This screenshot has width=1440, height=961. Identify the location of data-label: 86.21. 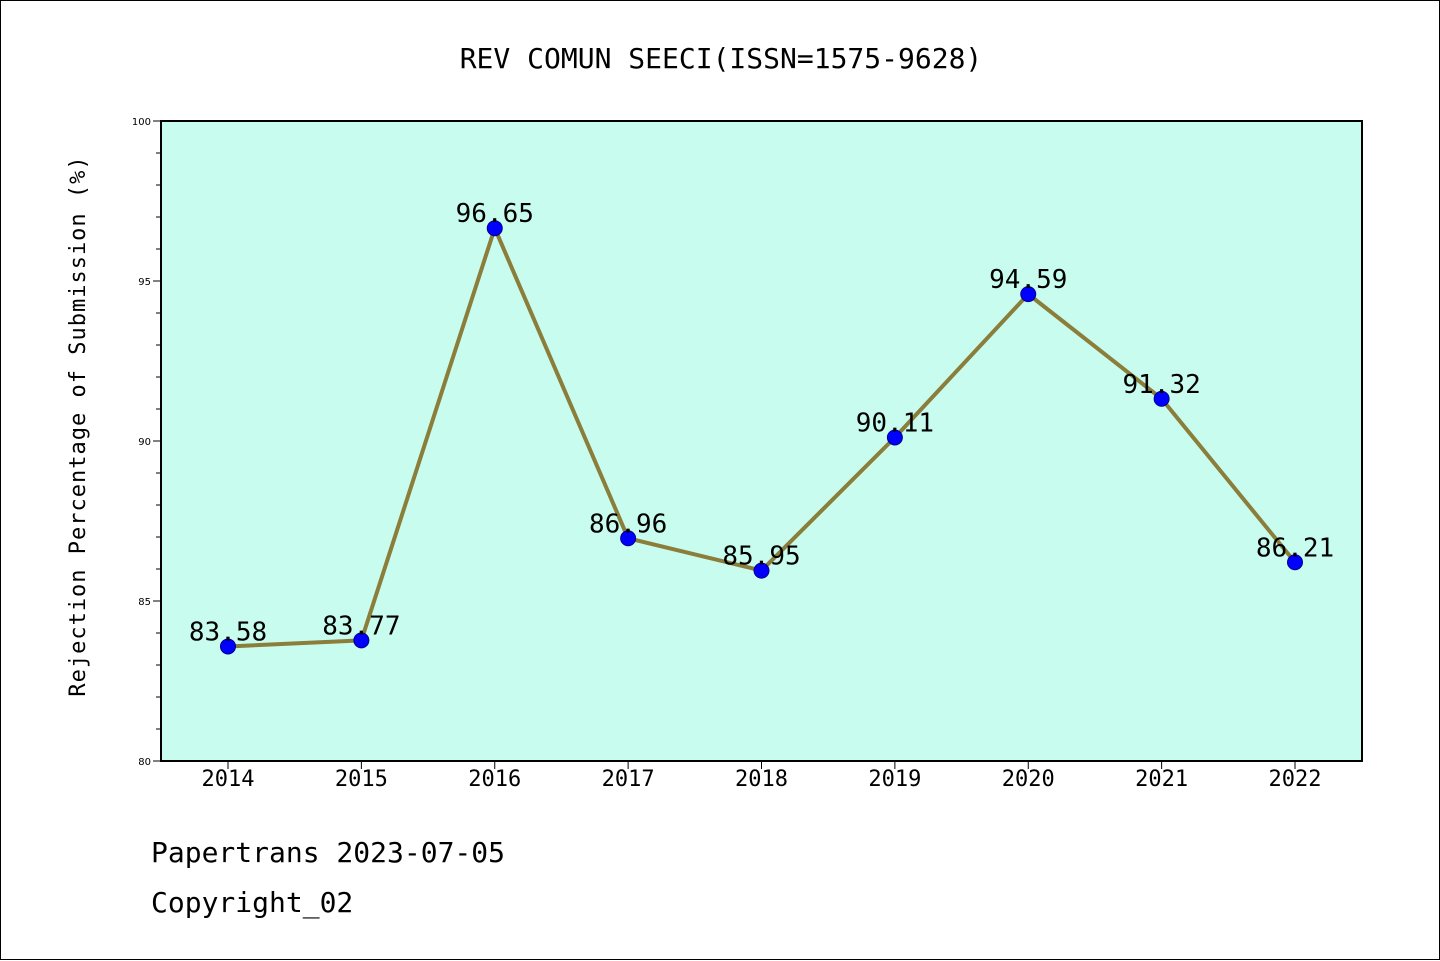
(1295, 548).